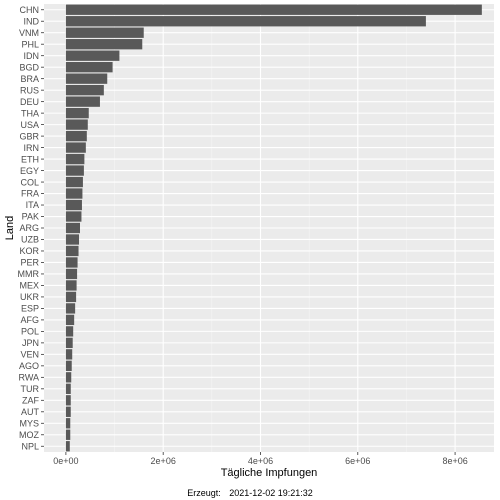  I want to click on bar-ind, so click(245, 21).